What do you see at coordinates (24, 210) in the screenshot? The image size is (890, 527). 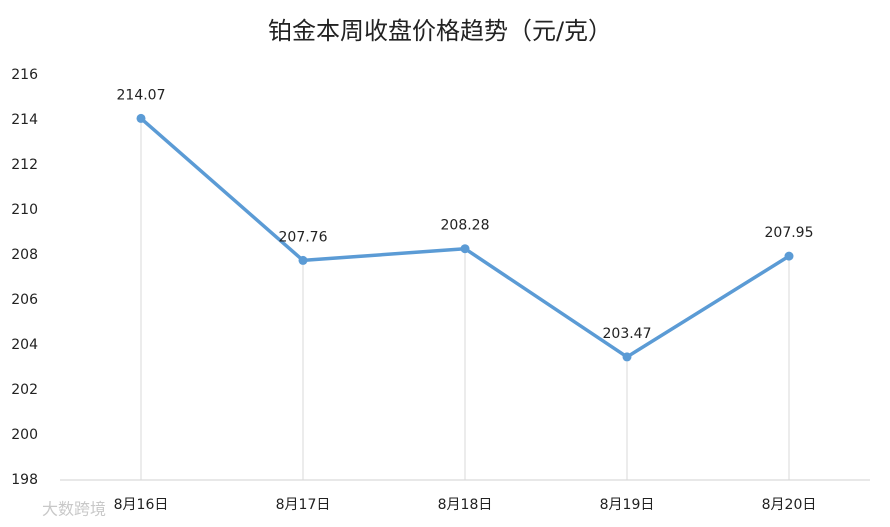 I see `y-tick-label: 210` at bounding box center [24, 210].